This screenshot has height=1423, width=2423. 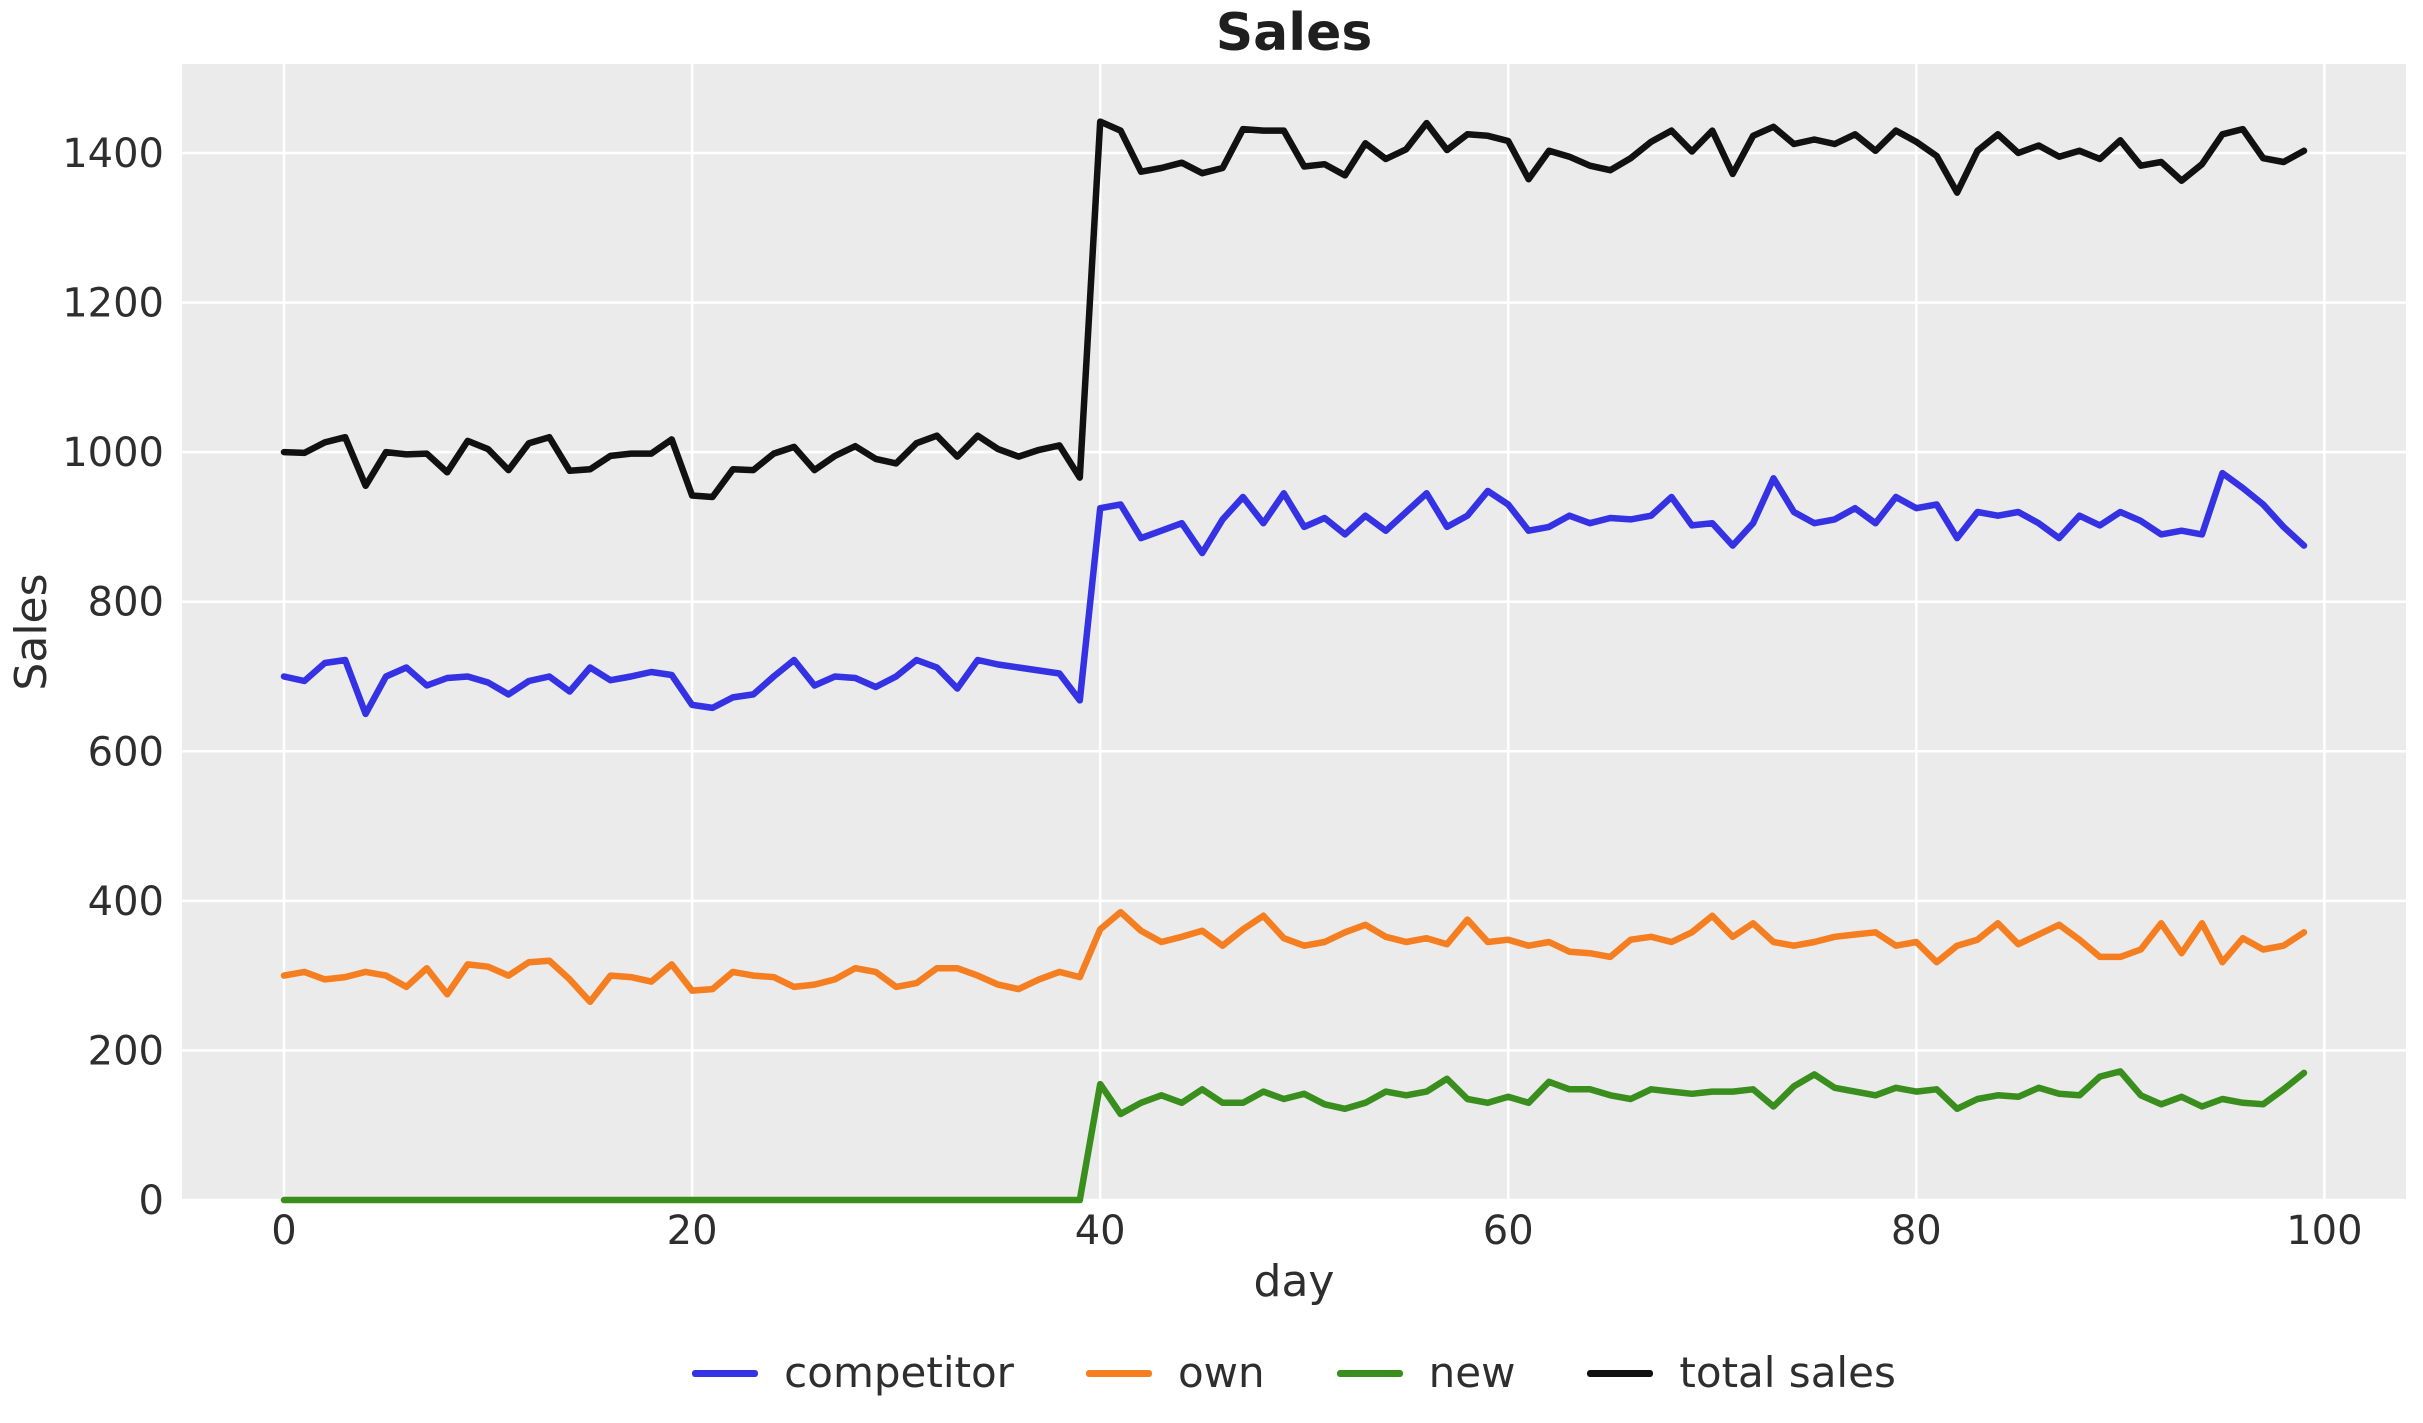 I want to click on legend-label-own: own, so click(x=1221, y=1372).